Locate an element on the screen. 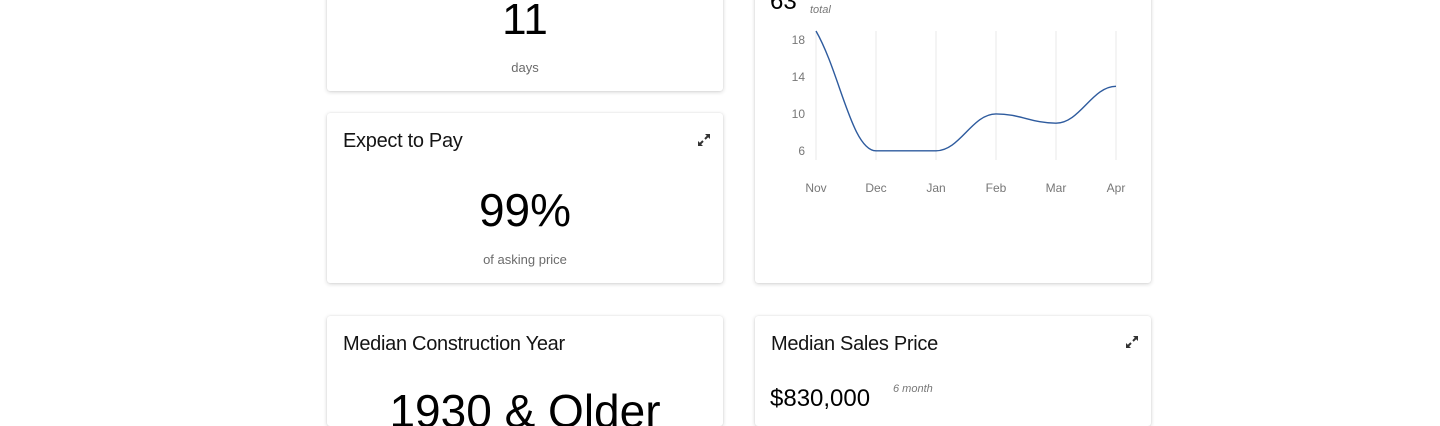 This screenshot has height=426, width=1440. sales-price-value: $830,000 is located at coordinates (820, 398).